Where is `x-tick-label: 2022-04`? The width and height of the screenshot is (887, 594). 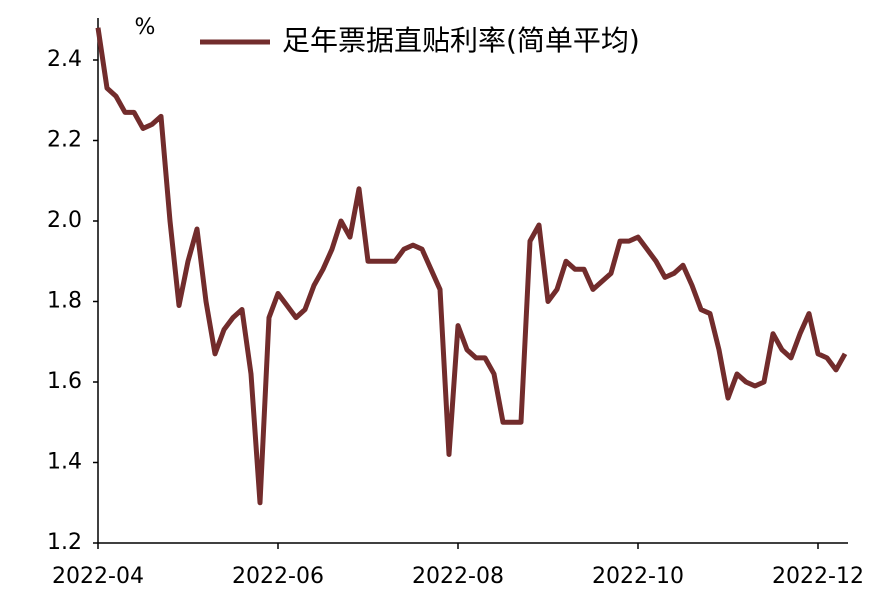 x-tick-label: 2022-04 is located at coordinates (98, 576).